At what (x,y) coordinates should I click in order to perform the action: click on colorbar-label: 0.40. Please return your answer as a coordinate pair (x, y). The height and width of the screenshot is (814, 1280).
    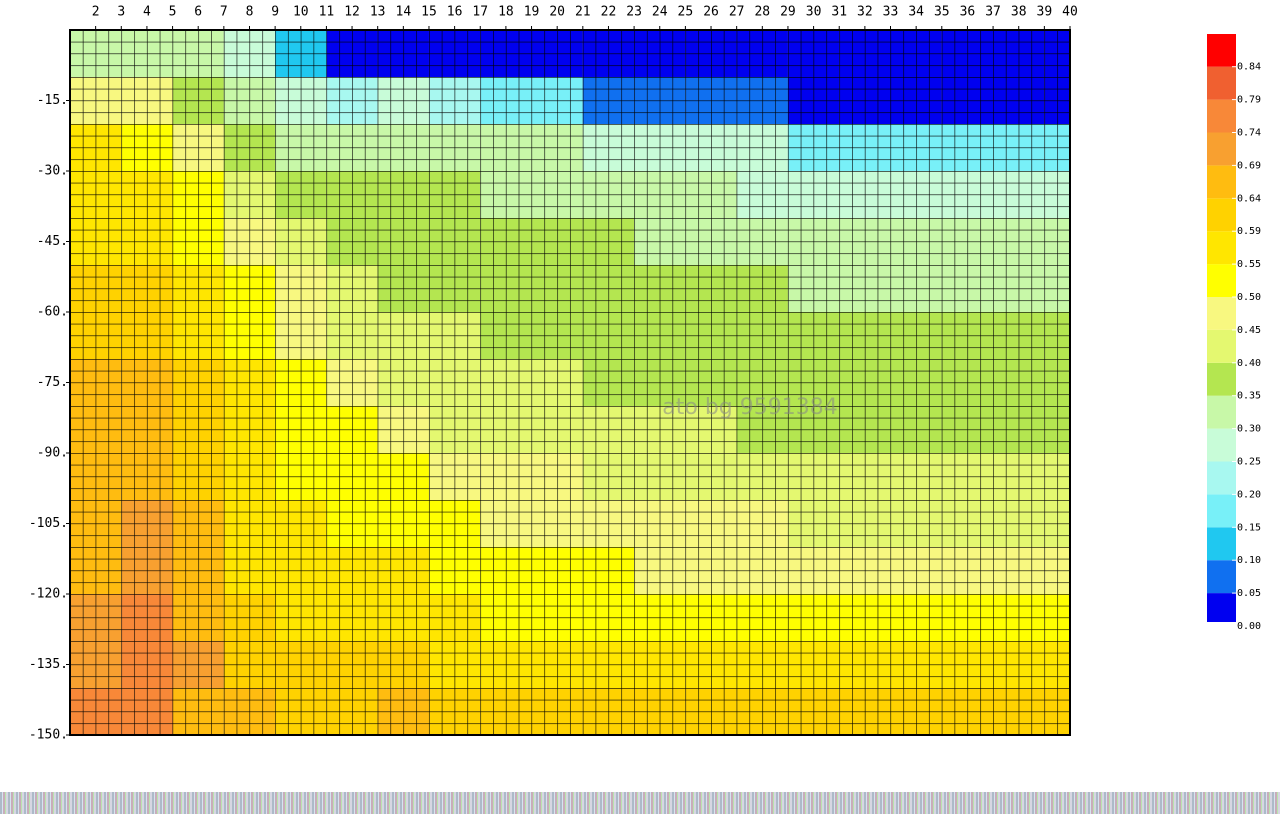
    Looking at the image, I should click on (1249, 363).